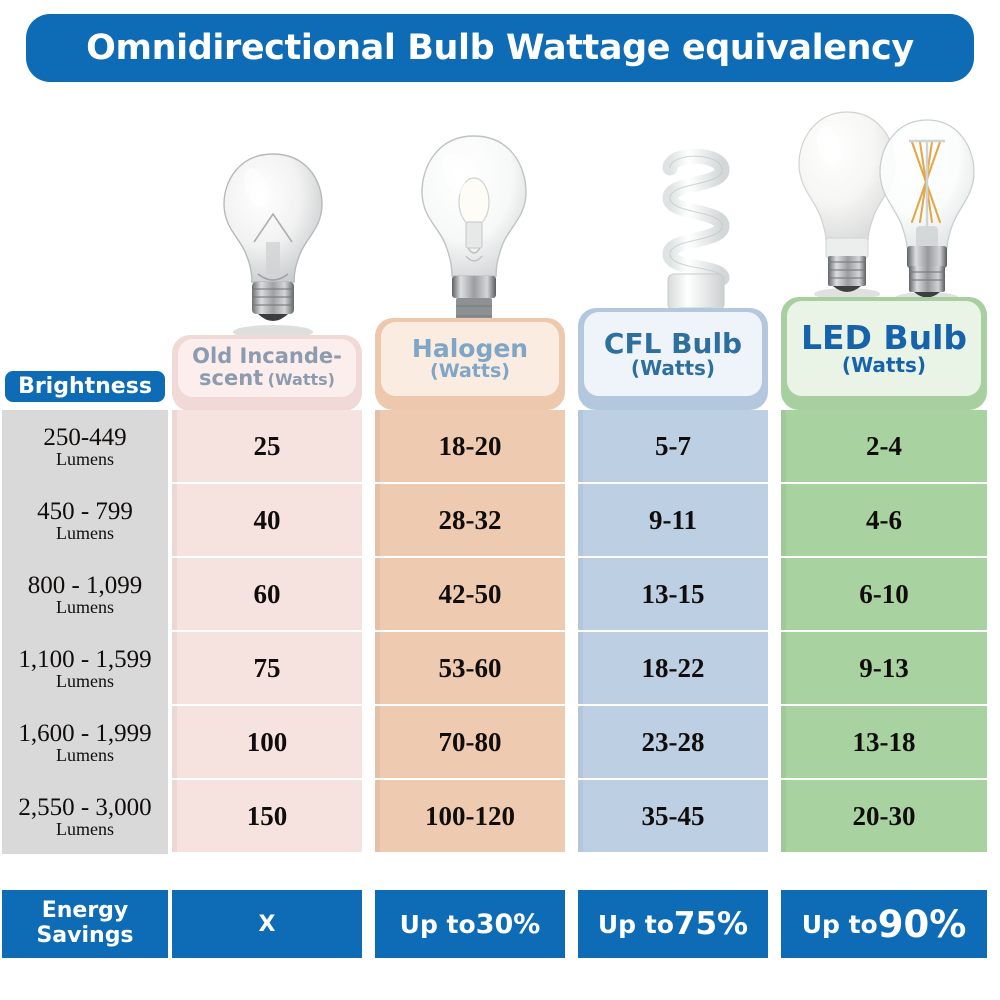 This screenshot has width=1000, height=1000. I want to click on incandescent-value: 25, so click(267, 445).